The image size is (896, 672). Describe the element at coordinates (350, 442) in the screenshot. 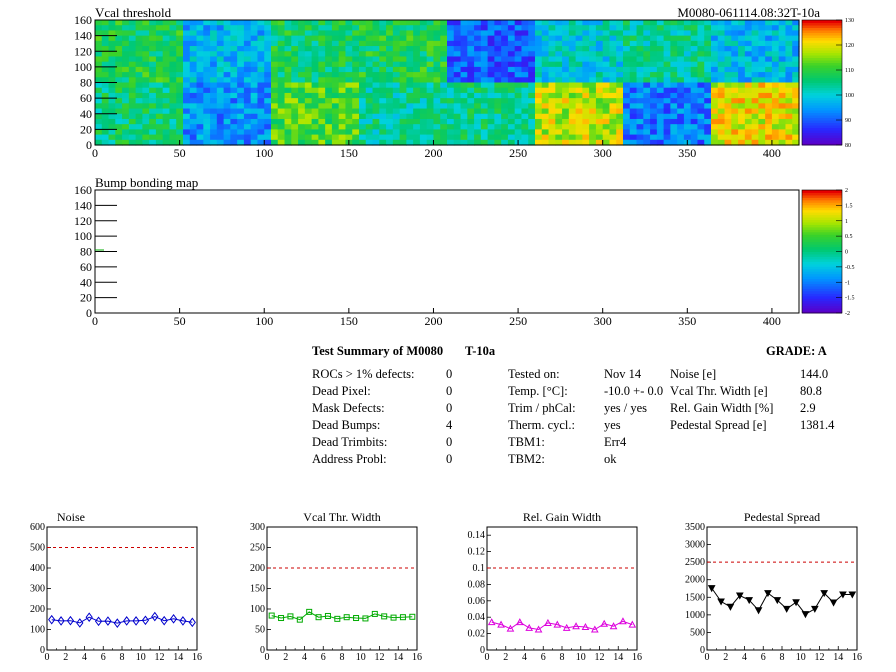

I see `dead-trimbits-label: Dead Trimbits:` at that location.